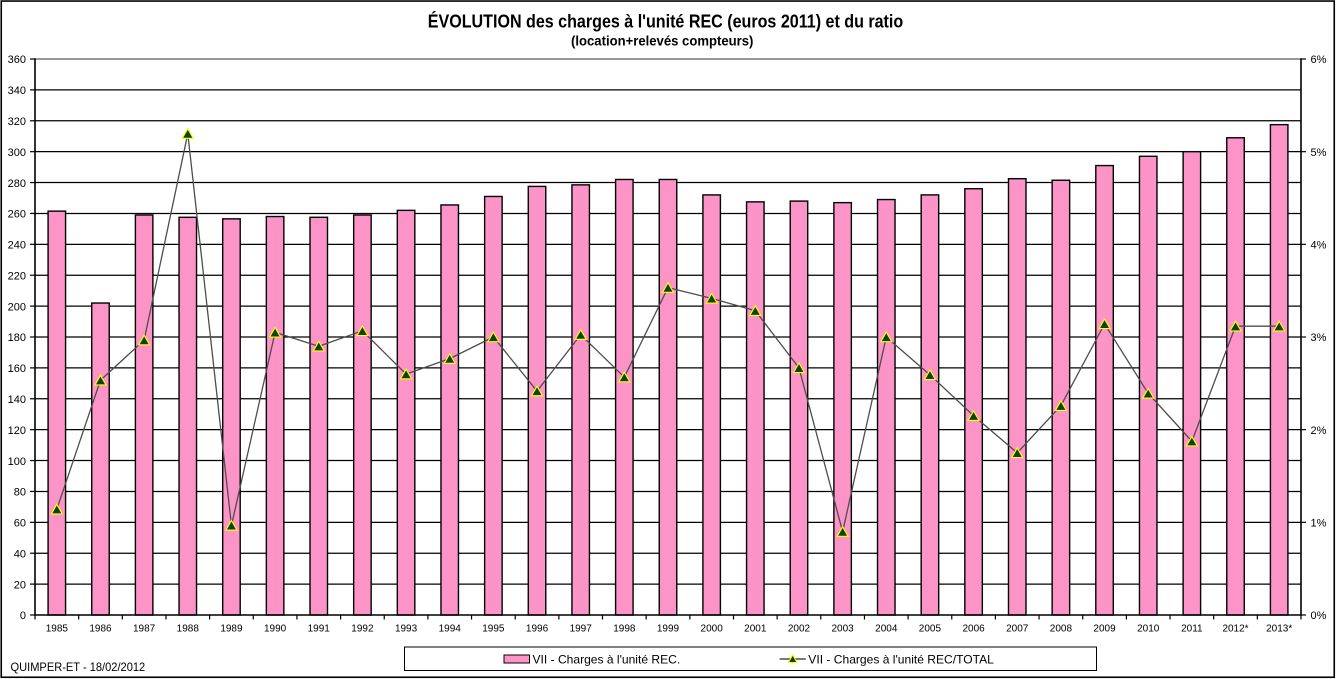  What do you see at coordinates (1319, 60) in the screenshot?
I see `svg-text: 6%` at bounding box center [1319, 60].